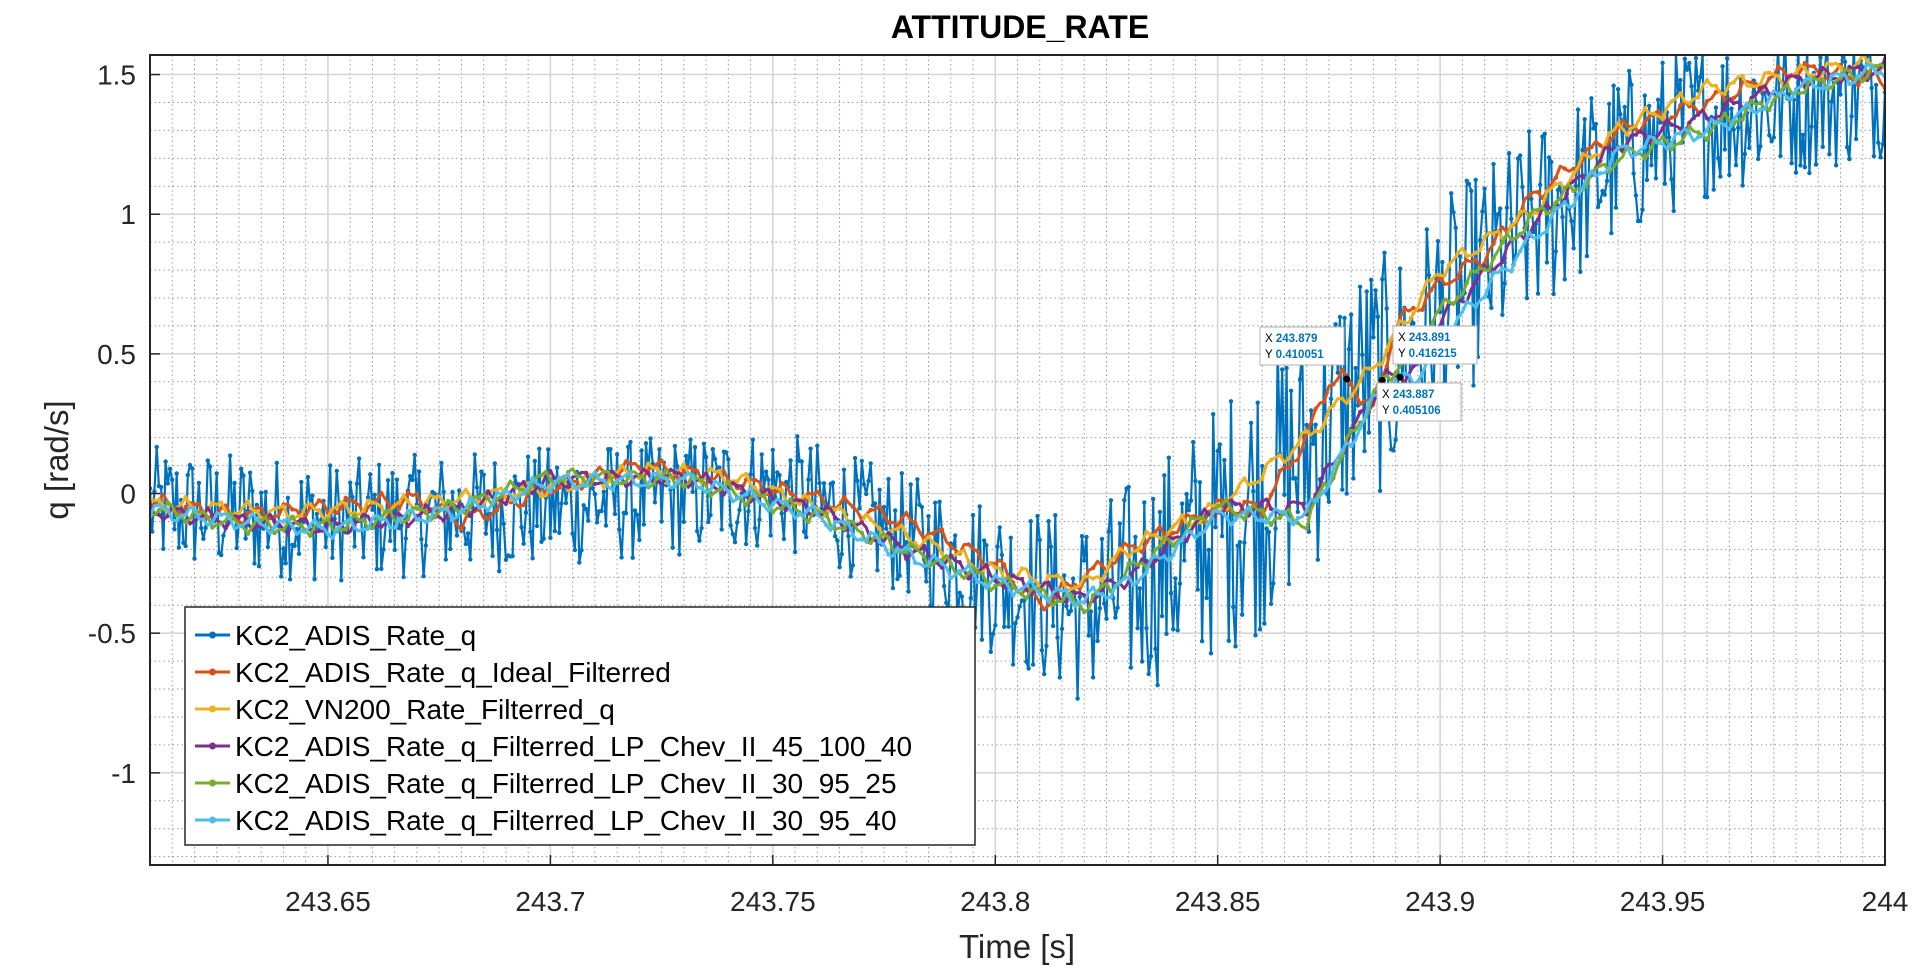 The image size is (1920, 973). I want to click on legend-marker, so click(212, 746).